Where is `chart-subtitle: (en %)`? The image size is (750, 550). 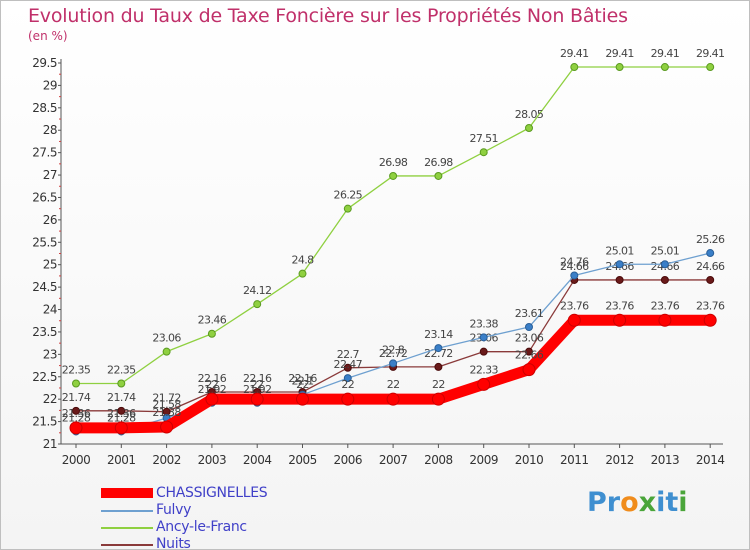
chart-subtitle: (en %) is located at coordinates (48, 36).